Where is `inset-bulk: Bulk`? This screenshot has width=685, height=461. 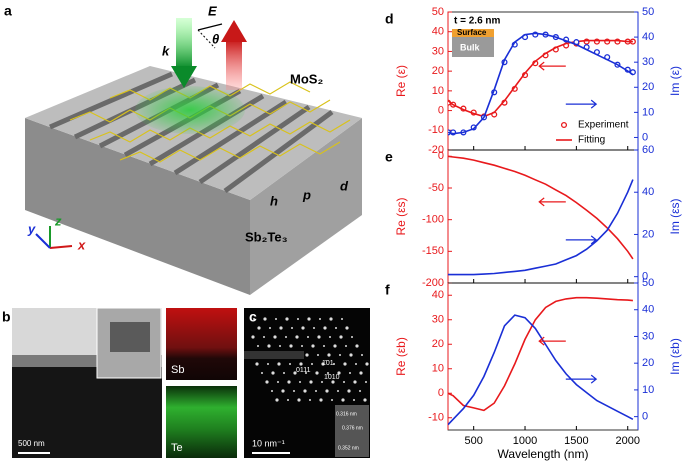
inset-bulk: Bulk is located at coordinates (470, 47).